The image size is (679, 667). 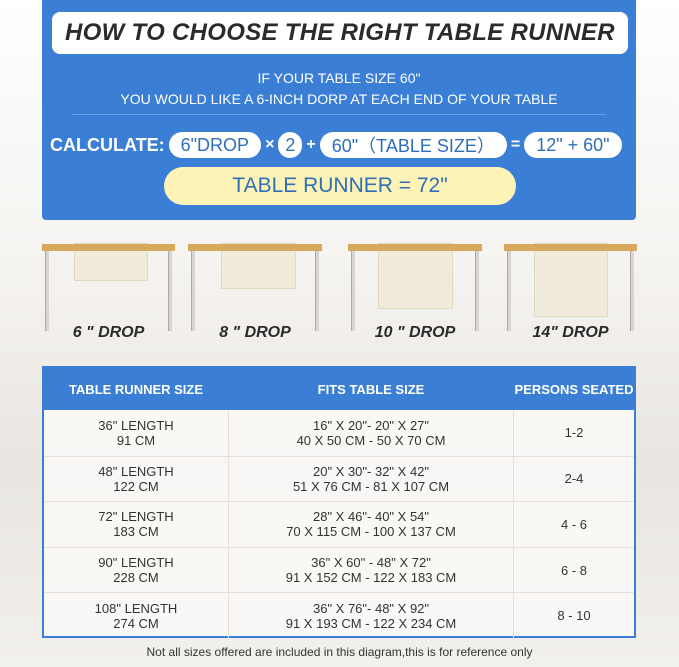 What do you see at coordinates (255, 332) in the screenshot?
I see `drop-label: 8 " DROP` at bounding box center [255, 332].